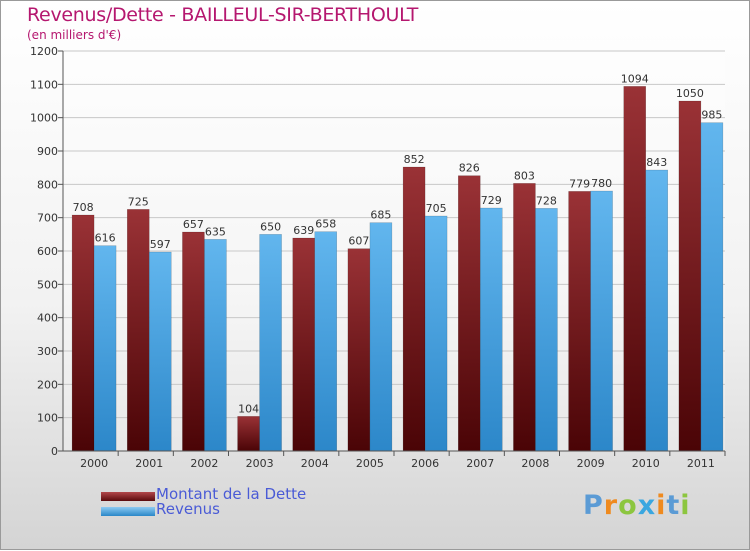 The width and height of the screenshot is (750, 551). What do you see at coordinates (593, 505) in the screenshot?
I see `logo-letter: P` at bounding box center [593, 505].